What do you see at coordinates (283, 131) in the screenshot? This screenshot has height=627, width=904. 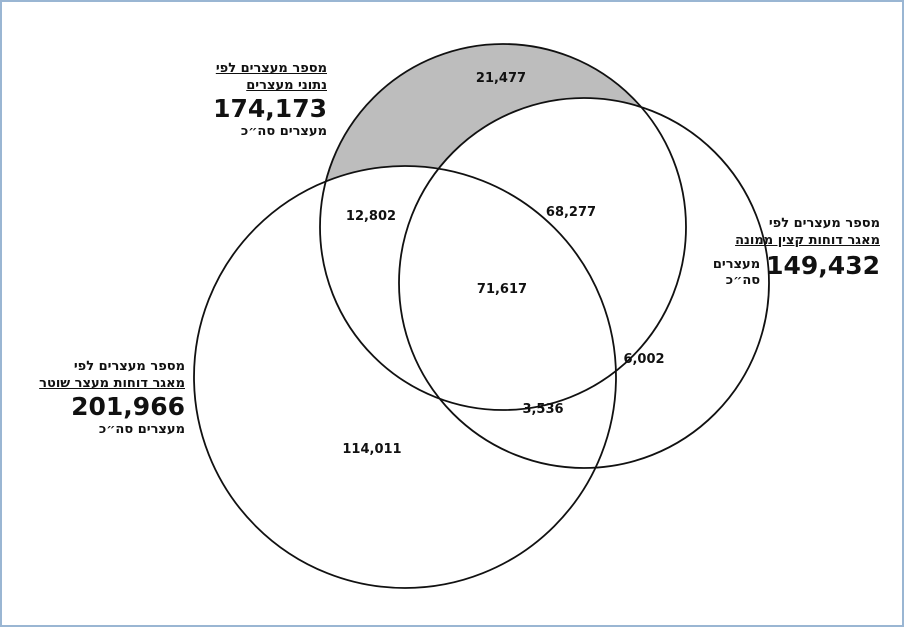 I see `detainee-data-unit: מעצרים סה״כ` at bounding box center [283, 131].